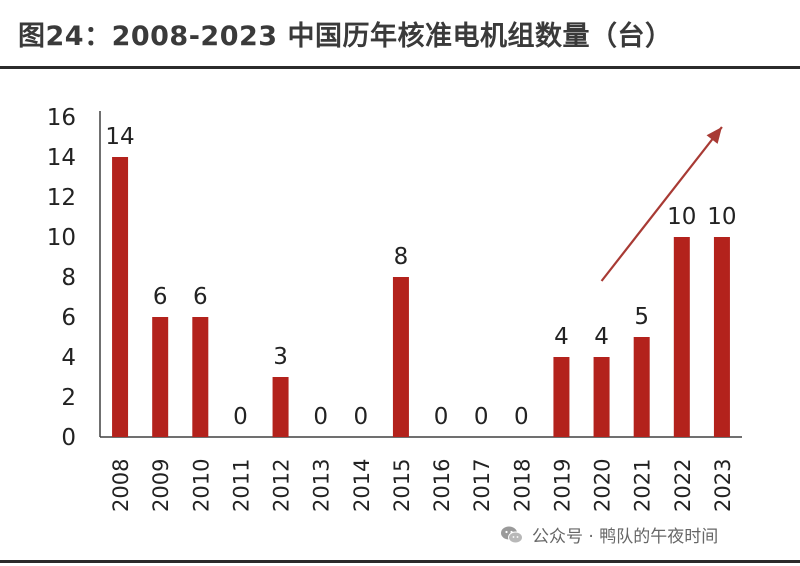  What do you see at coordinates (625, 537) in the screenshot?
I see `watermark-text: 公众号 · 鸭队的午夜时间` at bounding box center [625, 537].